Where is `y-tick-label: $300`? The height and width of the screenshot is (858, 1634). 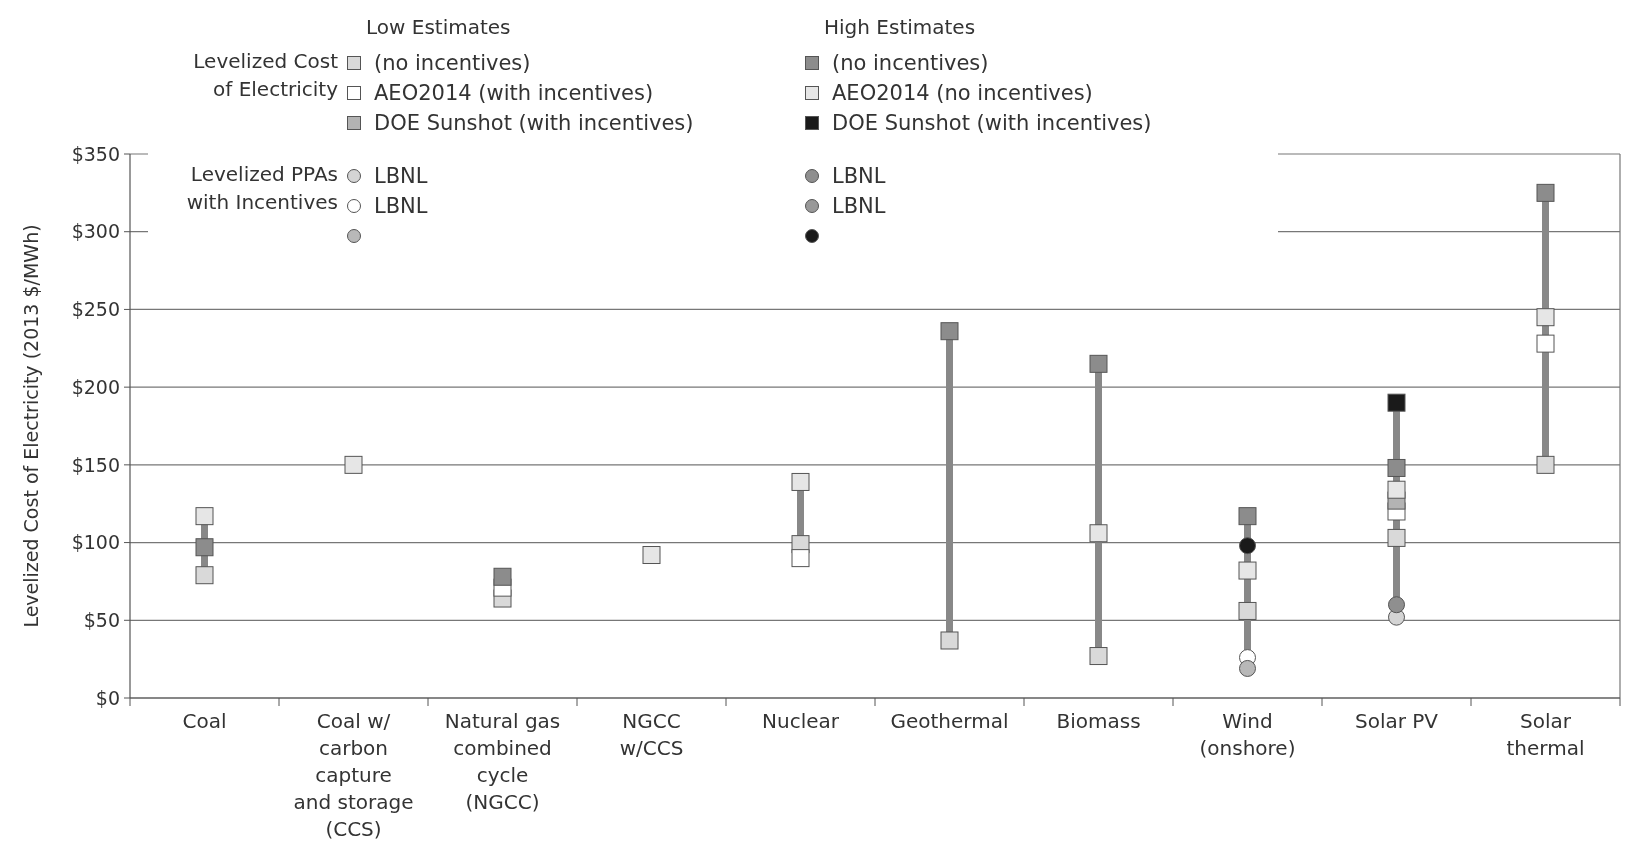
y-tick-label: $300 is located at coordinates (95, 231).